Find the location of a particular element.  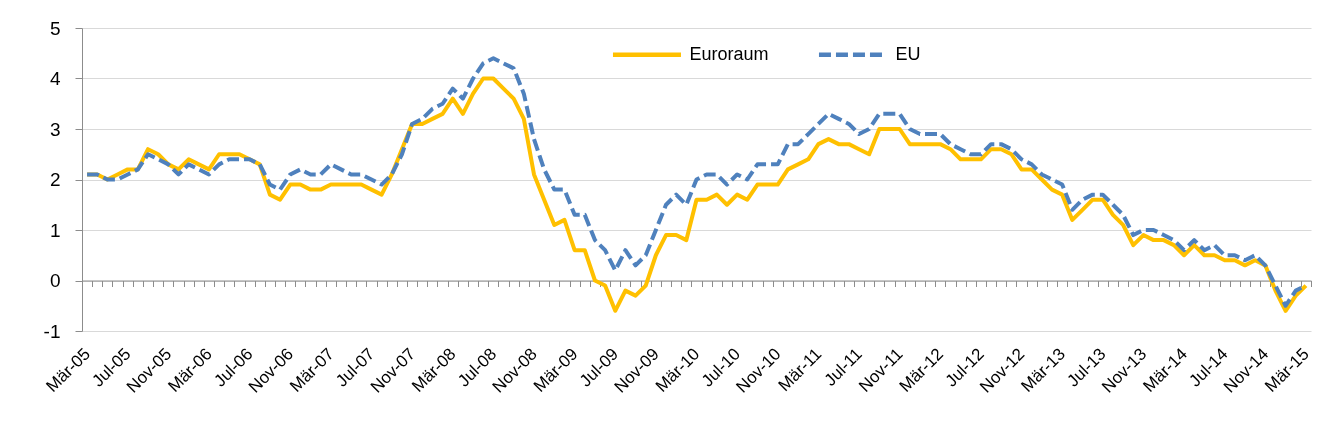

y-tick-label: 1 is located at coordinates (55, 230).